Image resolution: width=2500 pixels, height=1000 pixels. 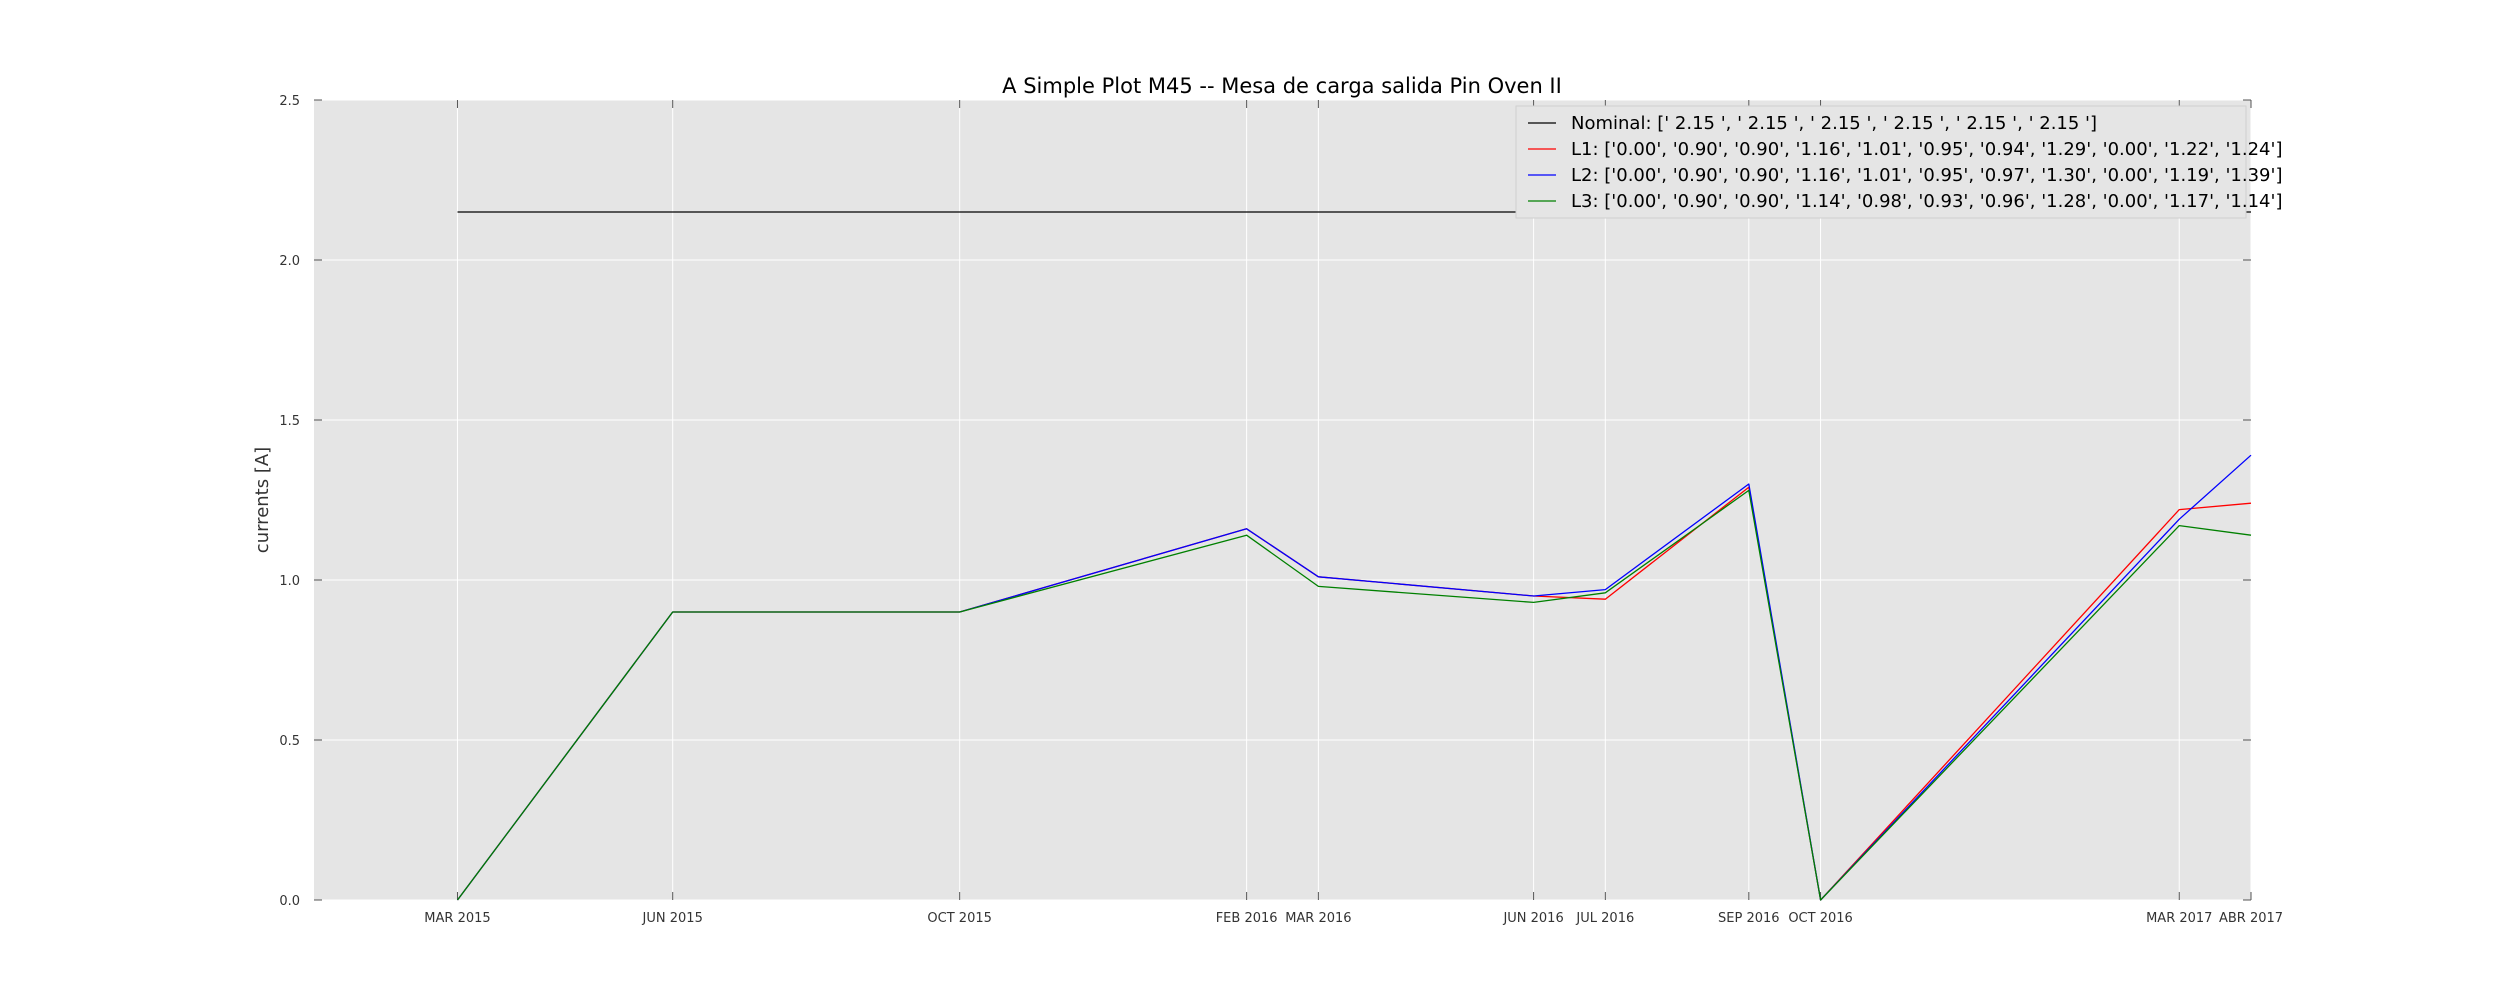 I want to click on x-tick-label: JUN 2015, so click(x=672, y=918).